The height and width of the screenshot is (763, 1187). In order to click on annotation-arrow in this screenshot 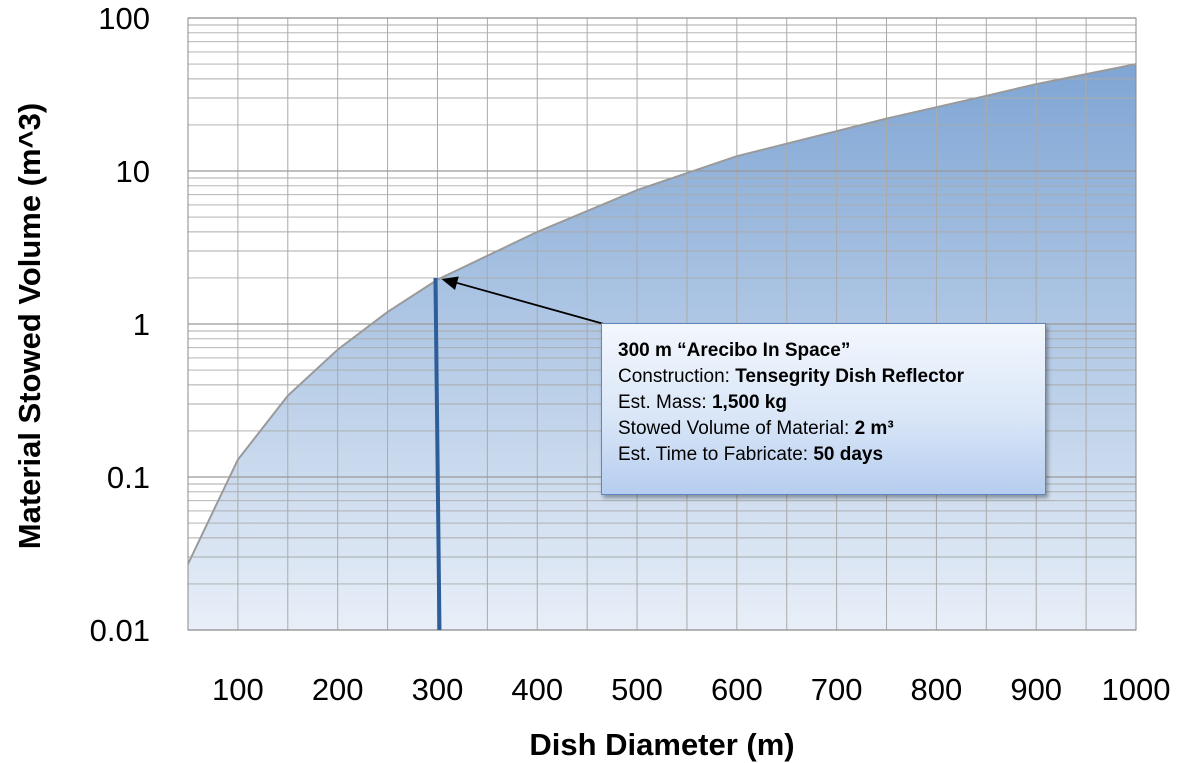, I will do `click(529, 303)`.